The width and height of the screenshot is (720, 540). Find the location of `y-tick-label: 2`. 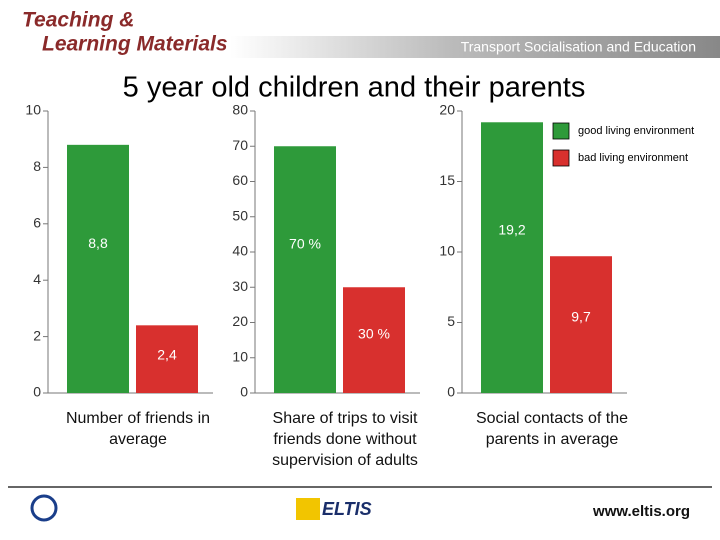

y-tick-label: 2 is located at coordinates (37, 335).